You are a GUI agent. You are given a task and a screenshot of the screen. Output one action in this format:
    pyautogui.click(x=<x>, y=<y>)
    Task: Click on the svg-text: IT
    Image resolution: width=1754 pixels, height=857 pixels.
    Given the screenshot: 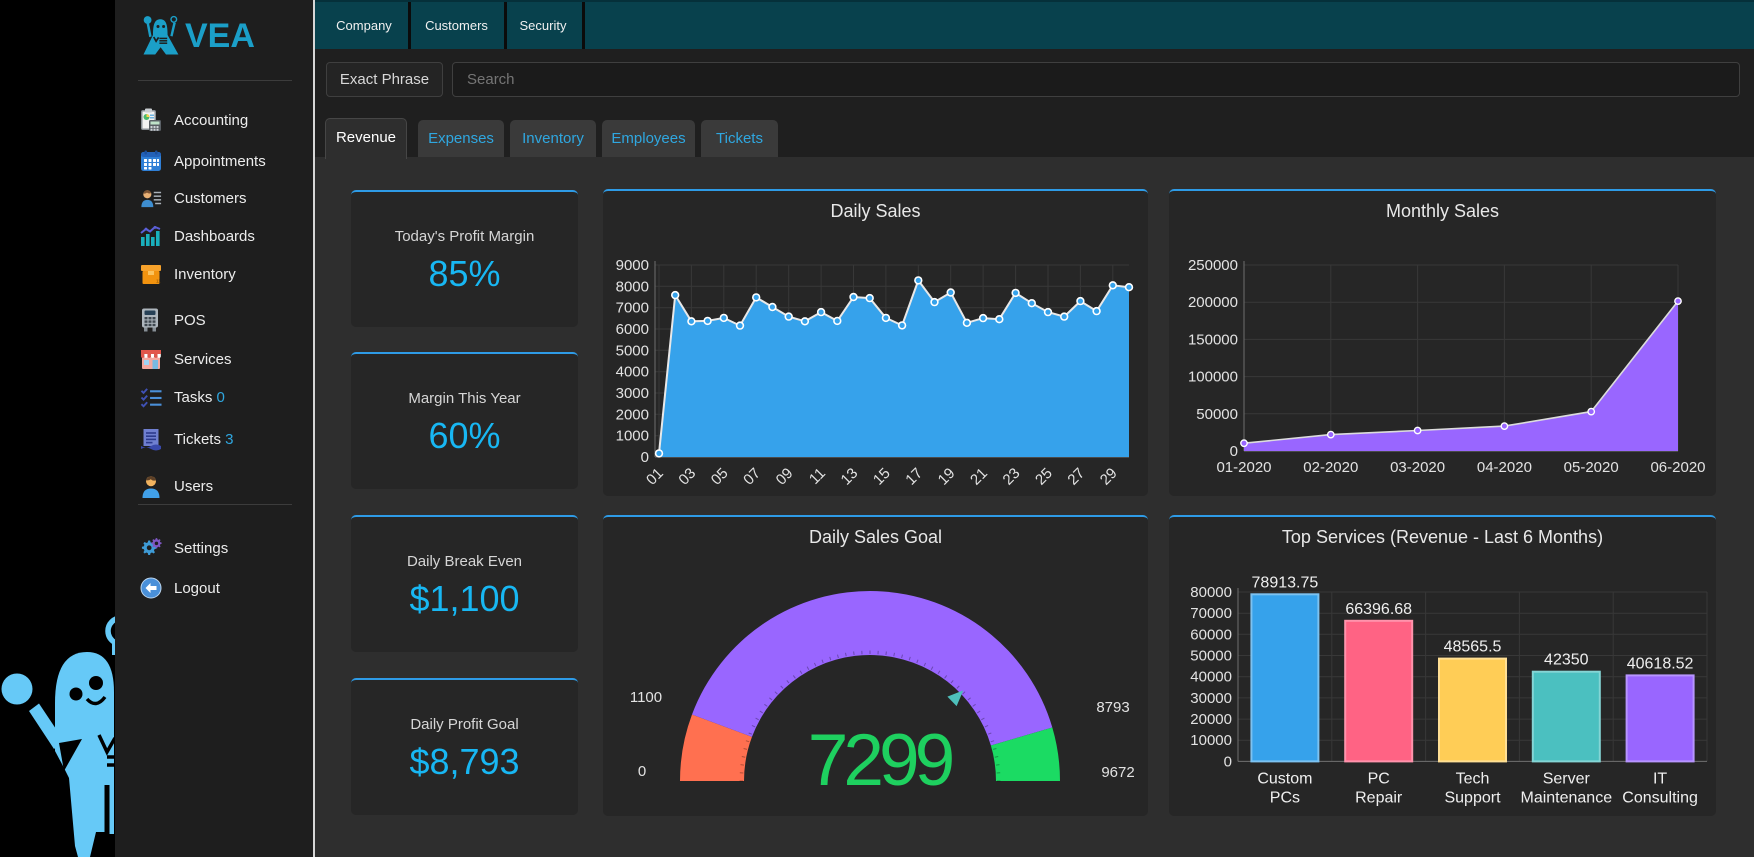 What is the action you would take?
    pyautogui.click(x=1660, y=778)
    